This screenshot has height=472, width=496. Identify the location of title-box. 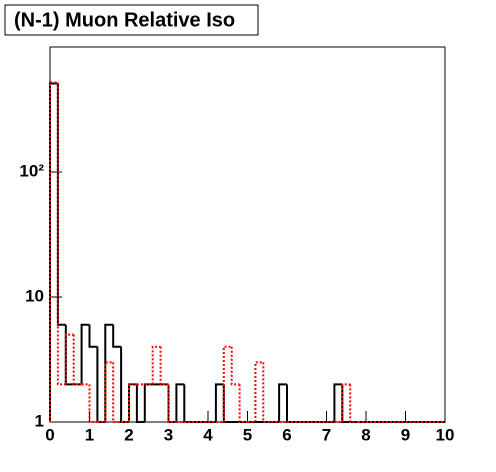
(131, 20).